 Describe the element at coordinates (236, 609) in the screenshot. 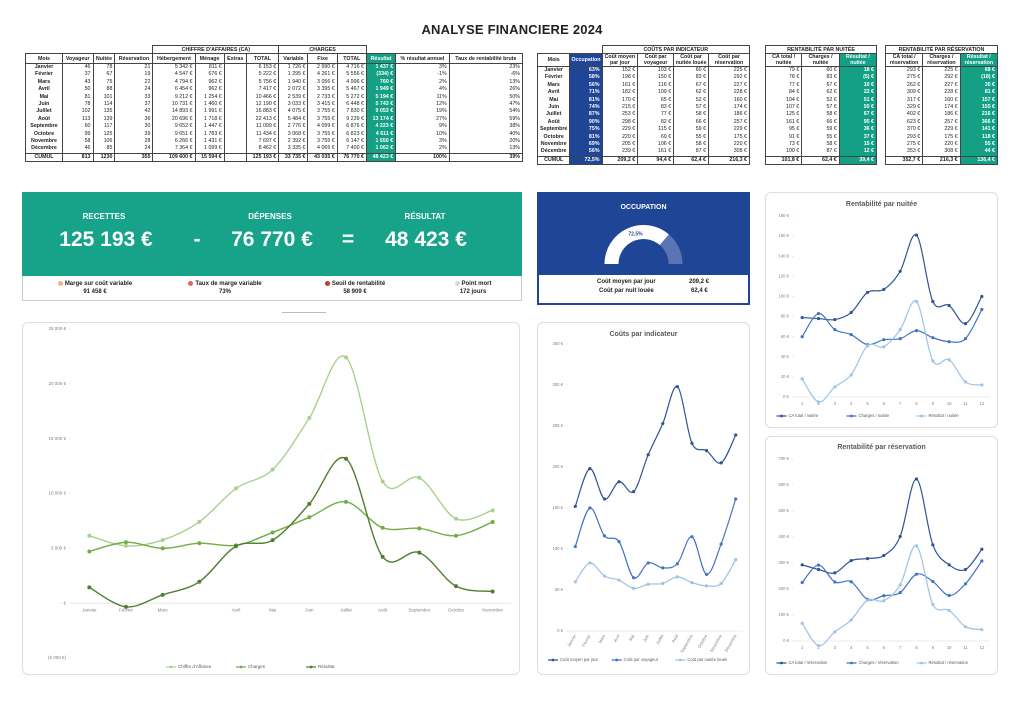

I see `x-tick-label: Avril` at that location.